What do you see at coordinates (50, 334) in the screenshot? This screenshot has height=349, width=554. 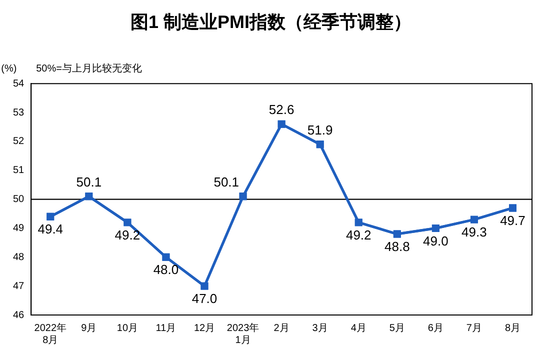 I see `x-tick-label: 2022年 8月` at bounding box center [50, 334].